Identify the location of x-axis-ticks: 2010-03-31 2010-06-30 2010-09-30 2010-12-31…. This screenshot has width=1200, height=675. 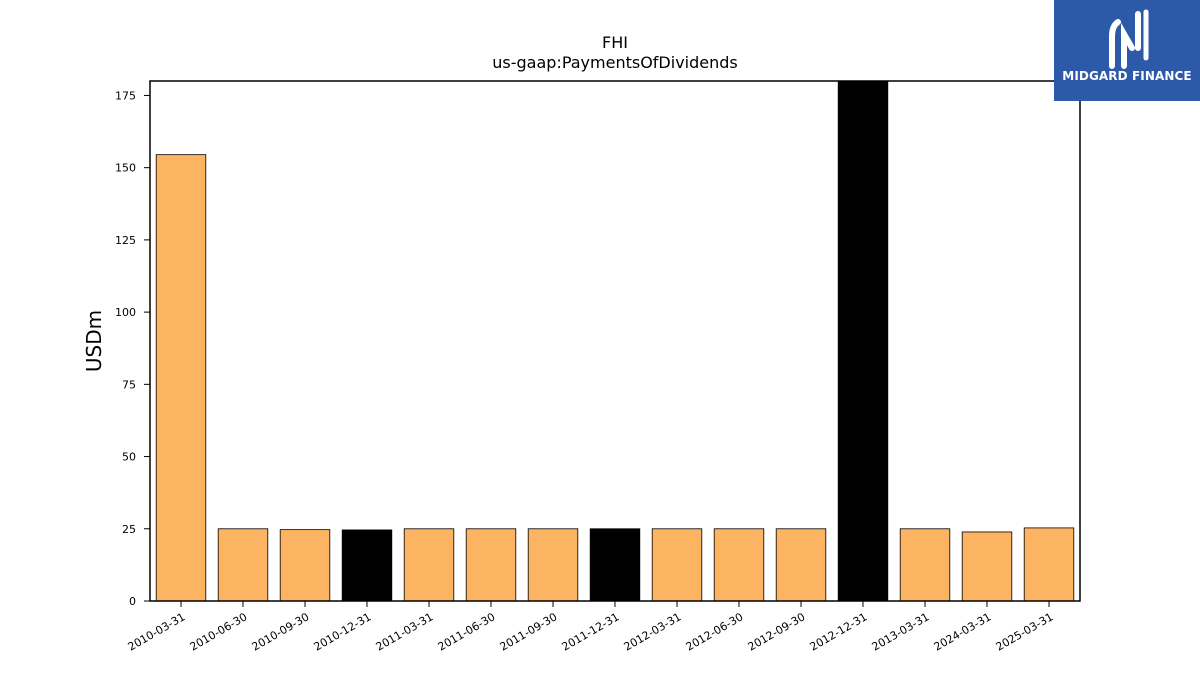
(591, 627).